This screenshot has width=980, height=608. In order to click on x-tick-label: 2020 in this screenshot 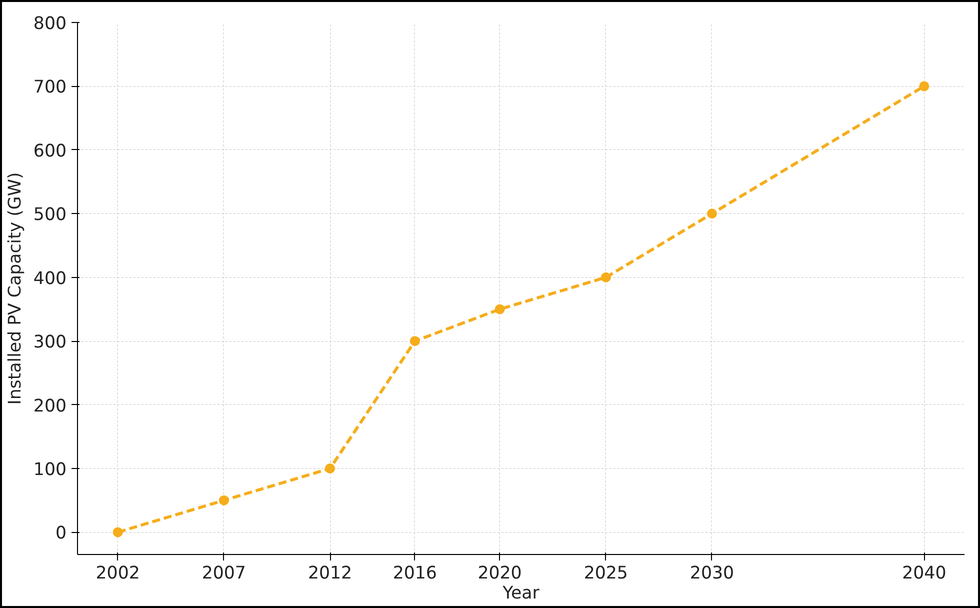, I will do `click(500, 574)`.